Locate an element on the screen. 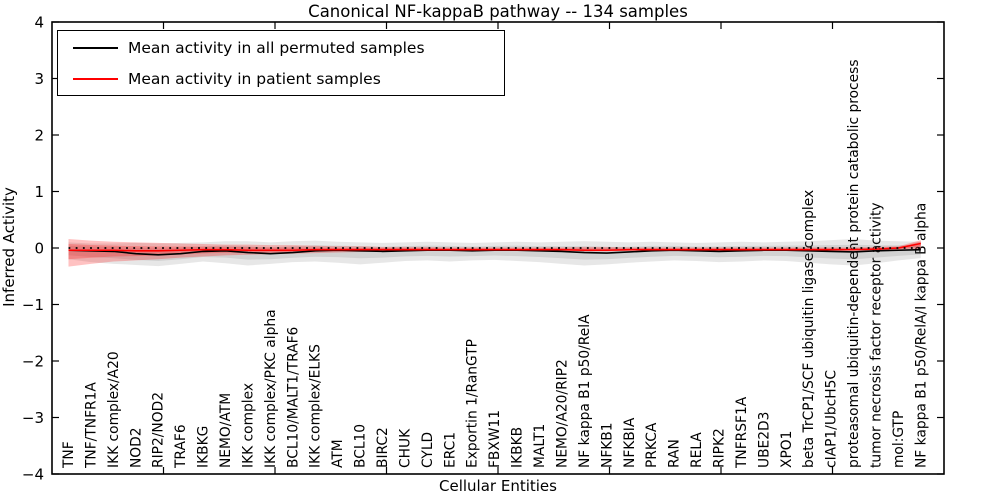 This screenshot has height=500, width=1000. legend-label-permuted: Mean activity in all permuted samples is located at coordinates (276, 47).